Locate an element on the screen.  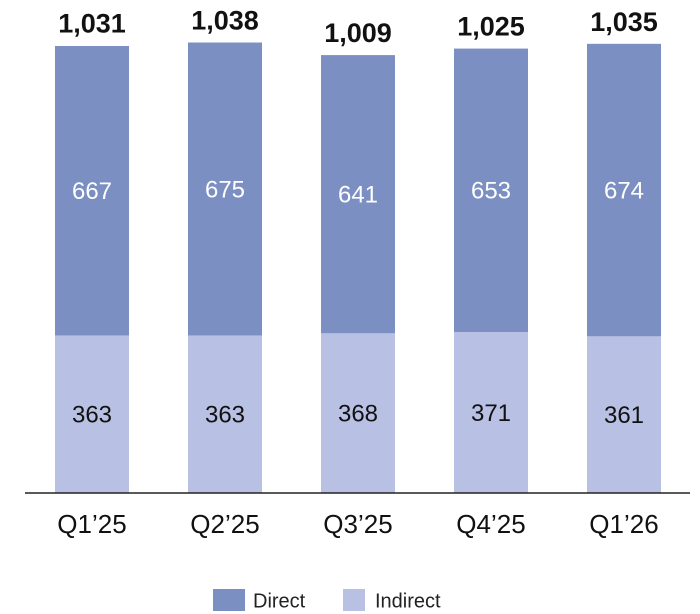
legend-label: Indirect is located at coordinates (408, 601).